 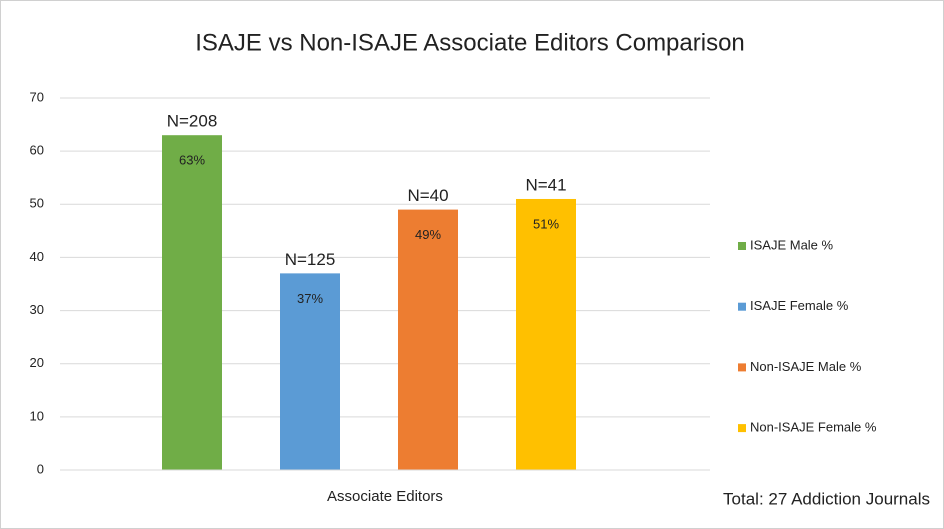 I want to click on y-tick-label: 30, so click(x=37, y=309).